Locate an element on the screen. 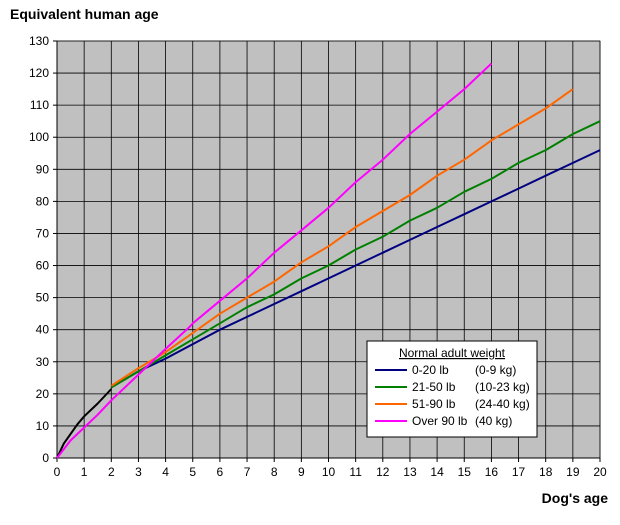 The image size is (620, 525). x-tick-label: 16 is located at coordinates (492, 472).